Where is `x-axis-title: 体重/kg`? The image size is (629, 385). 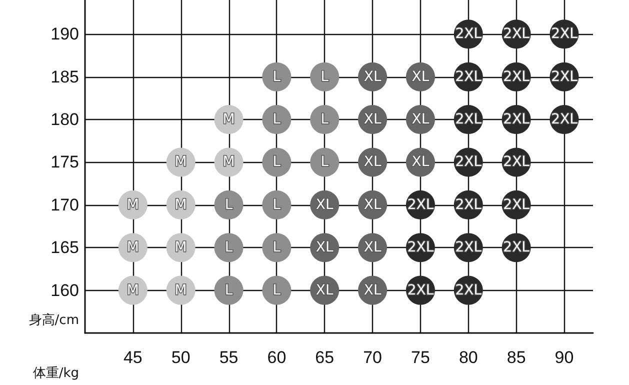
x-axis-title: 体重/kg is located at coordinates (55, 373).